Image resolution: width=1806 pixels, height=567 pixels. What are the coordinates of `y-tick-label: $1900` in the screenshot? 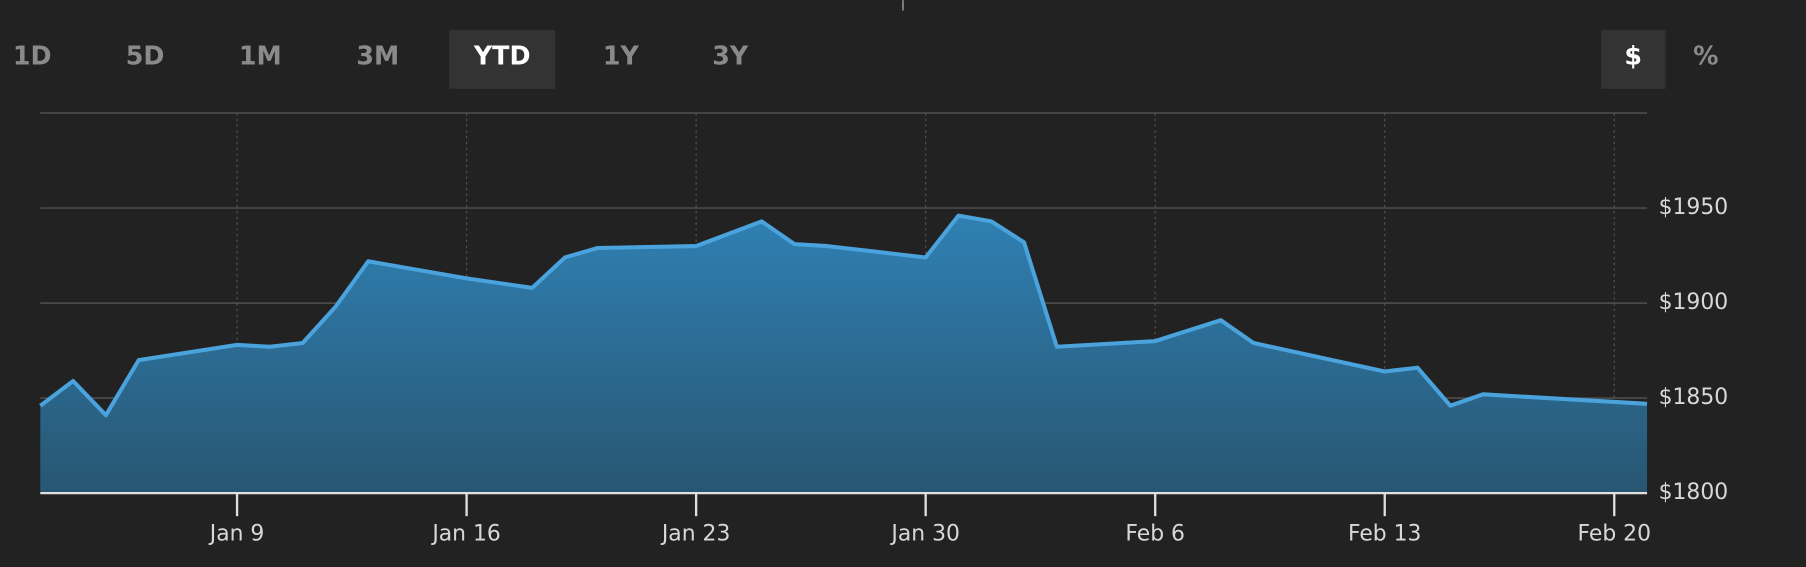 It's located at (1694, 302).